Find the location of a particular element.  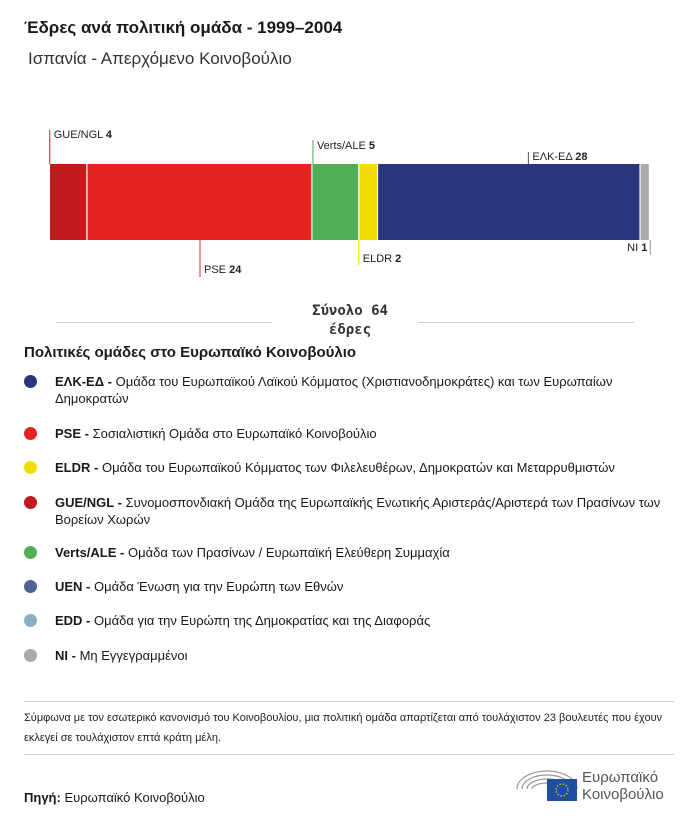

segment-value: 1 is located at coordinates (644, 248).